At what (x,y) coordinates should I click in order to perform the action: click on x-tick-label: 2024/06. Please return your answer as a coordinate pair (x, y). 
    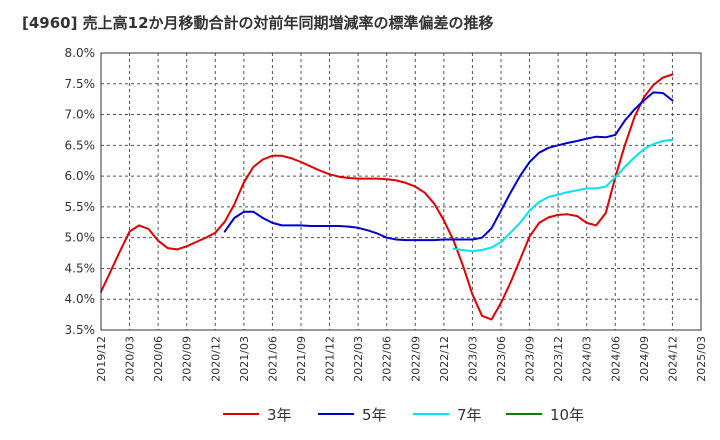
    Looking at the image, I should click on (615, 359).